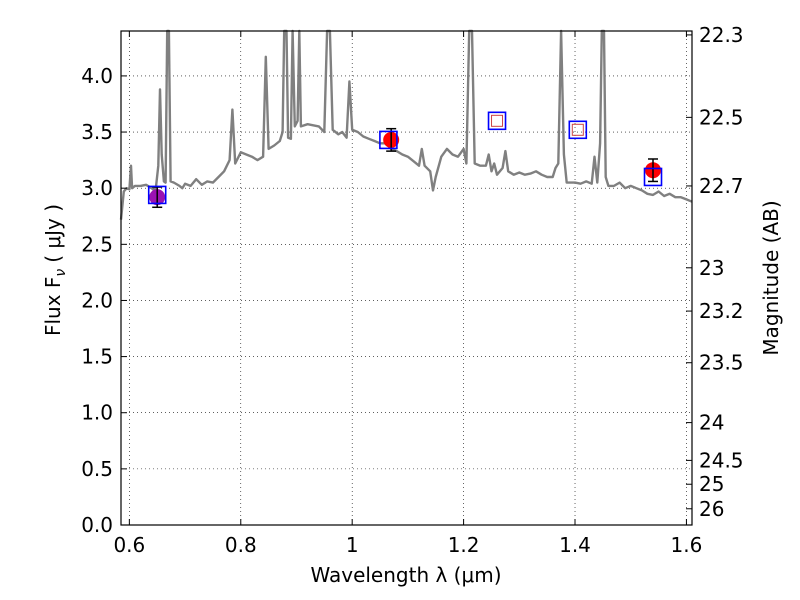 This screenshot has width=800, height=600. What do you see at coordinates (405, 160) in the screenshot?
I see `marker-layer` at bounding box center [405, 160].